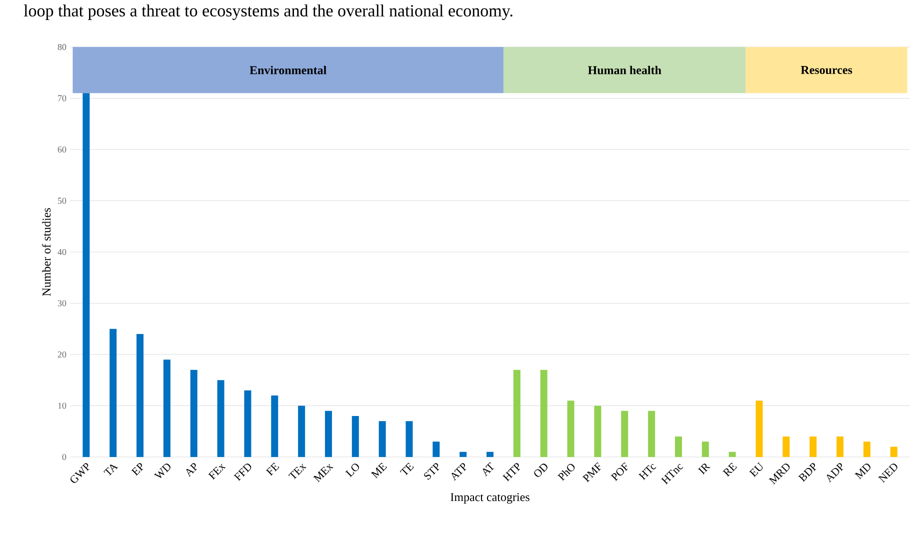  Describe the element at coordinates (46, 252) in the screenshot. I see `y-axis-title: Number of studies` at that location.